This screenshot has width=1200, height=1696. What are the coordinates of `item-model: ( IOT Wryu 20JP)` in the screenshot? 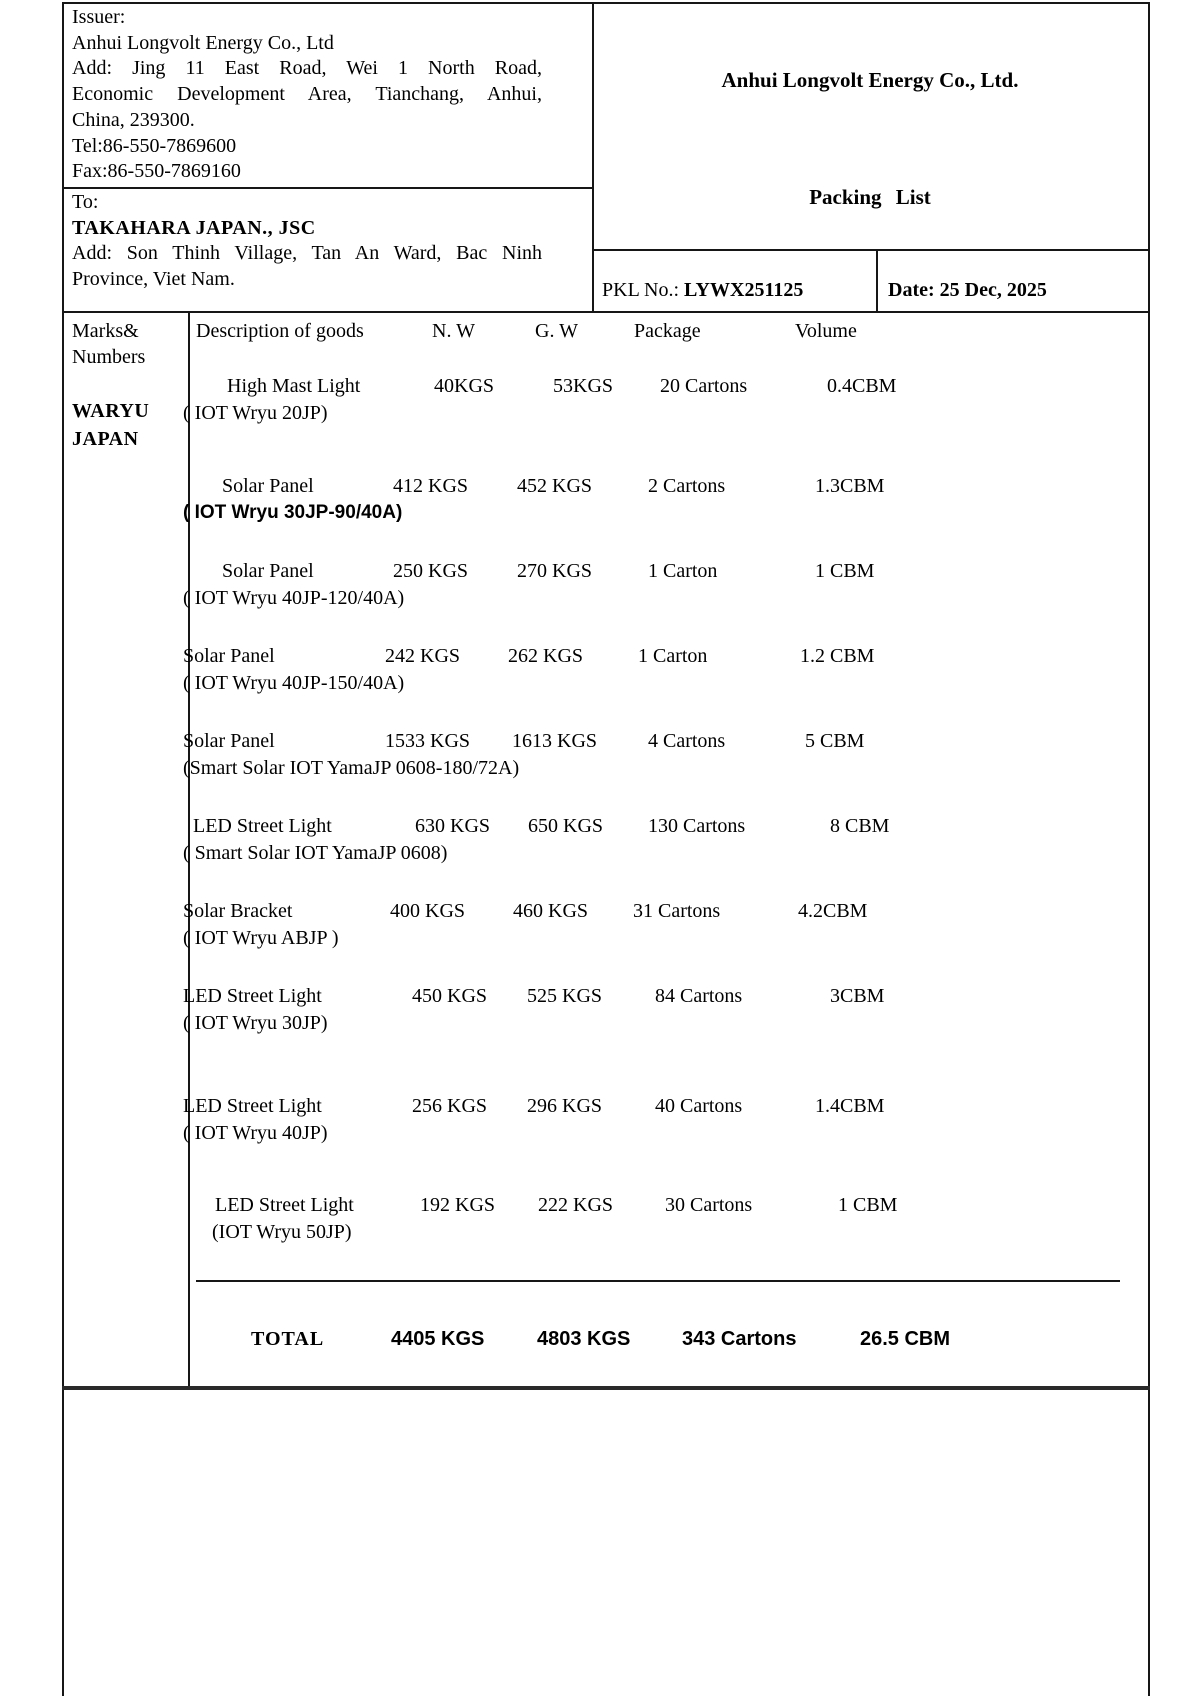 It's located at (255, 413).